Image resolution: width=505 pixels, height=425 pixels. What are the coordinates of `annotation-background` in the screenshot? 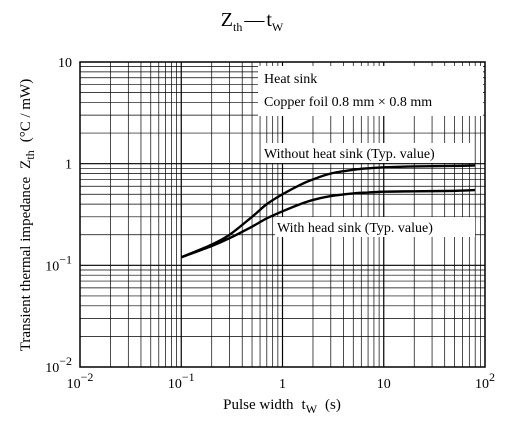 It's located at (370, 91).